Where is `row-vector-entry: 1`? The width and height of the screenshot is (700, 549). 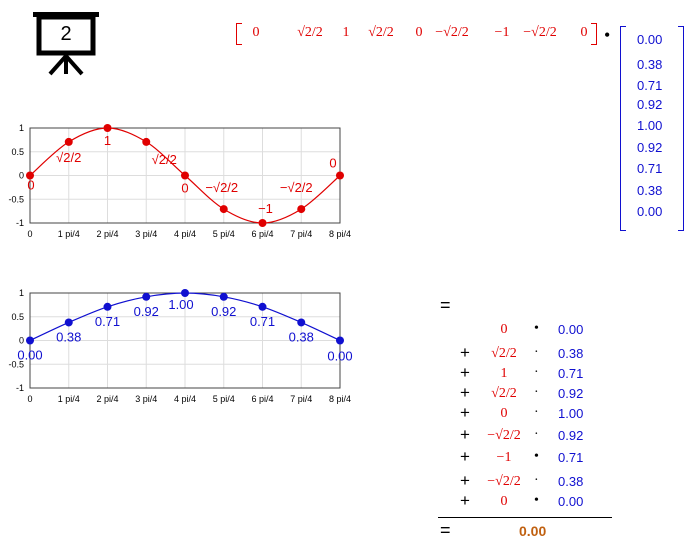 row-vector-entry: 1 is located at coordinates (346, 32).